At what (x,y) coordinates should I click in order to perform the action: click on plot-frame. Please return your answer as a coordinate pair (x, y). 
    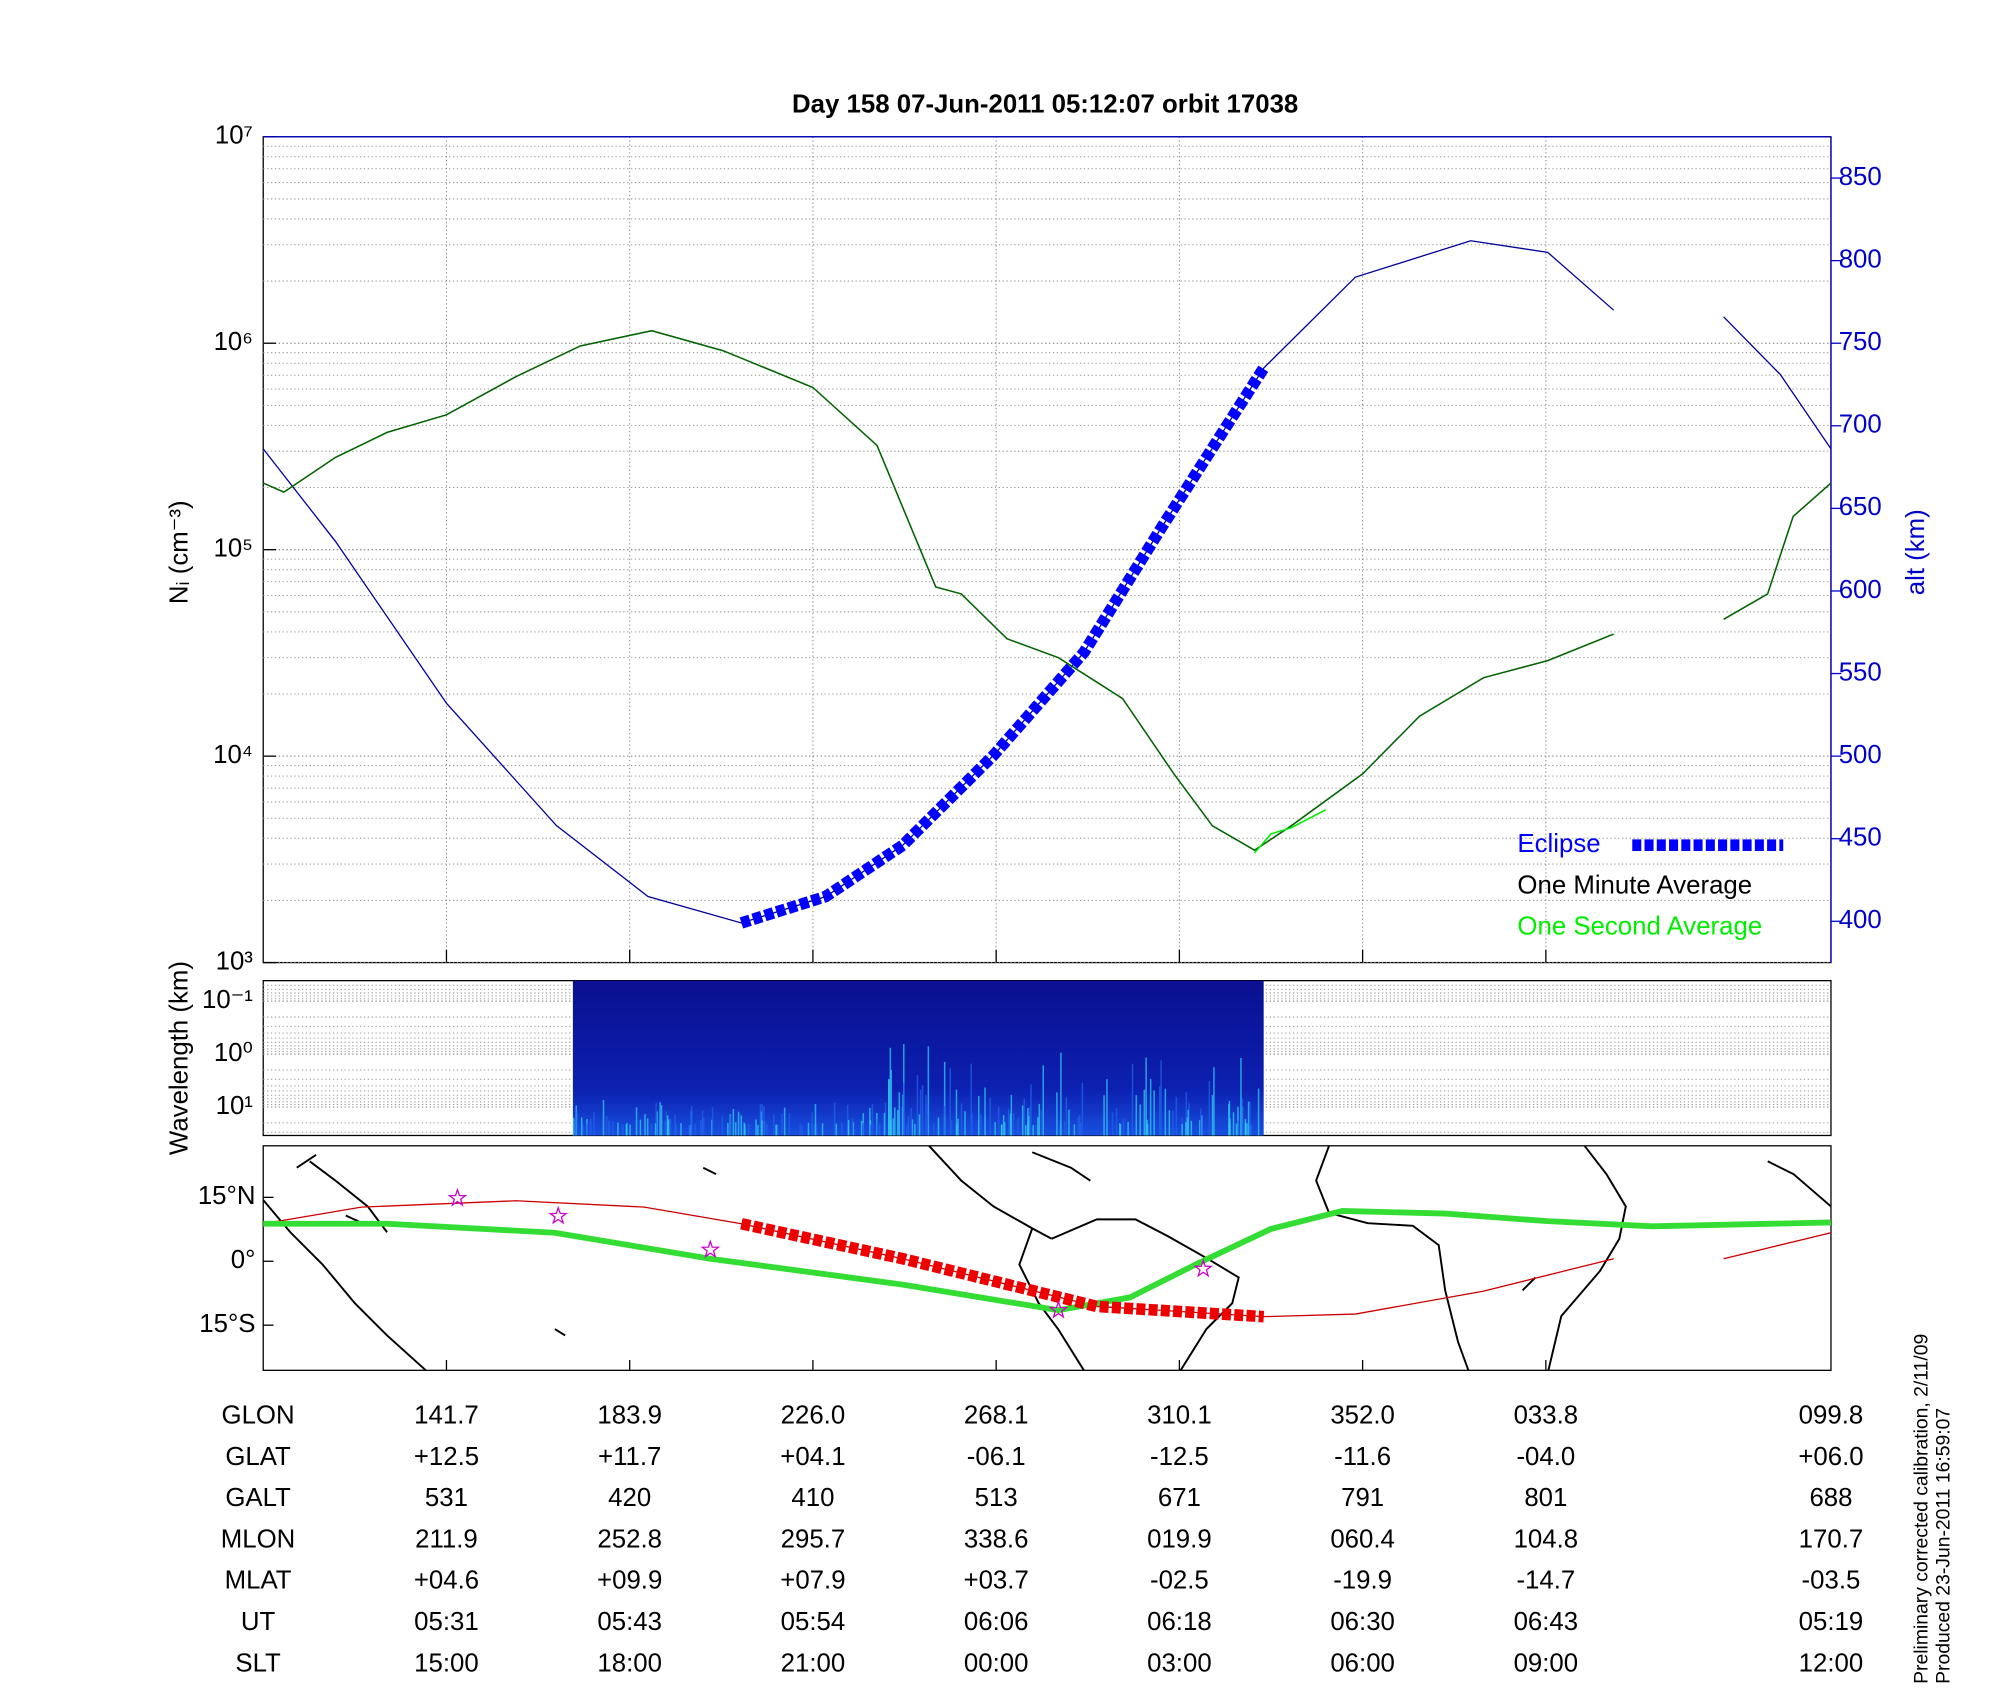
    Looking at the image, I should click on (1047, 1258).